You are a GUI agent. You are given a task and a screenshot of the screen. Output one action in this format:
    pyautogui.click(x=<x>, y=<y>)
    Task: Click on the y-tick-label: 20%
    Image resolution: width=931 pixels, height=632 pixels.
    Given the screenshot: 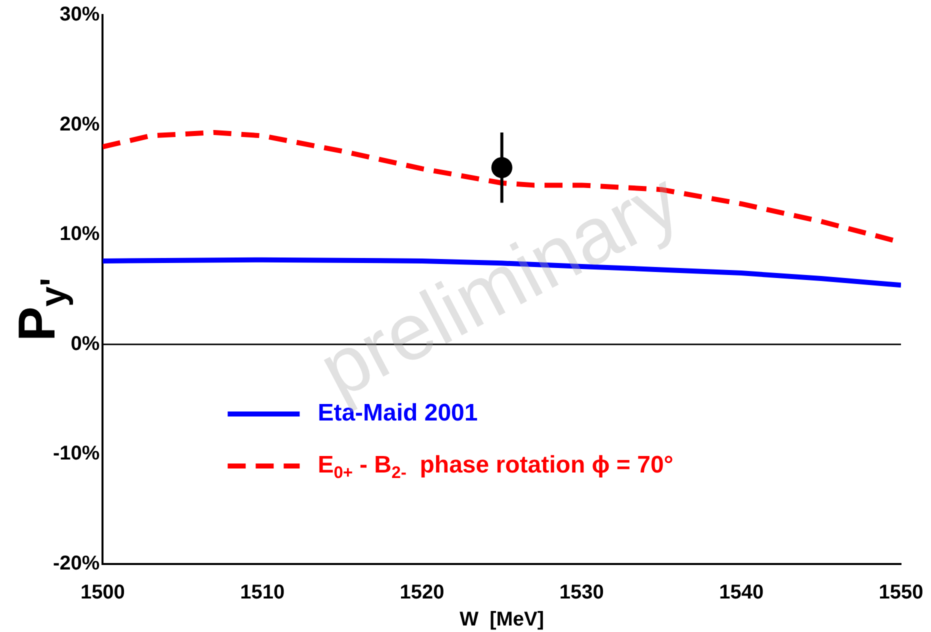 What is the action you would take?
    pyautogui.click(x=80, y=124)
    